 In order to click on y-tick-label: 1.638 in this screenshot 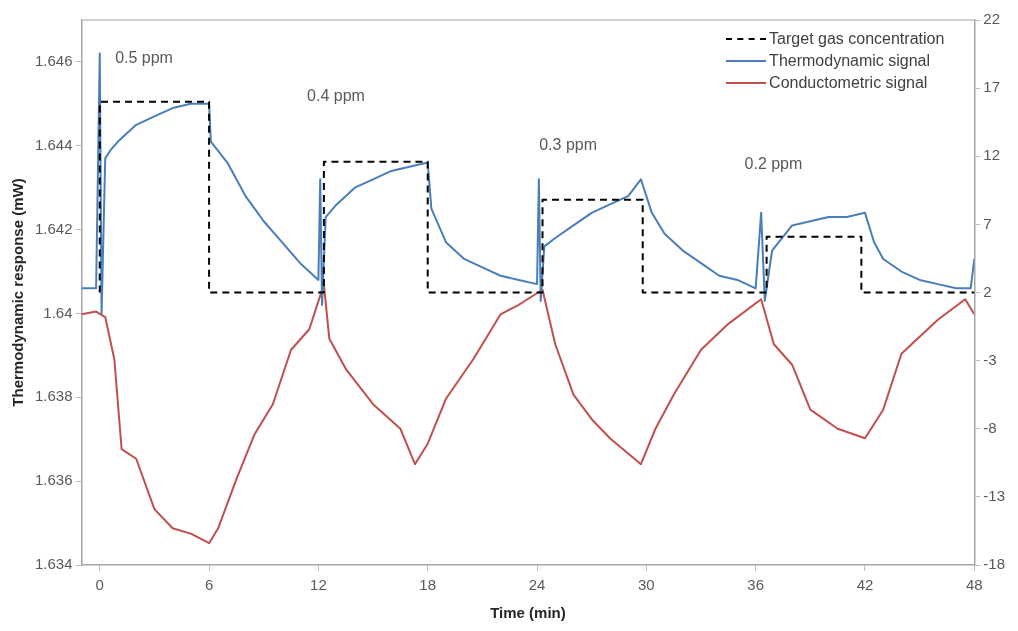, I will do `click(53, 396)`.